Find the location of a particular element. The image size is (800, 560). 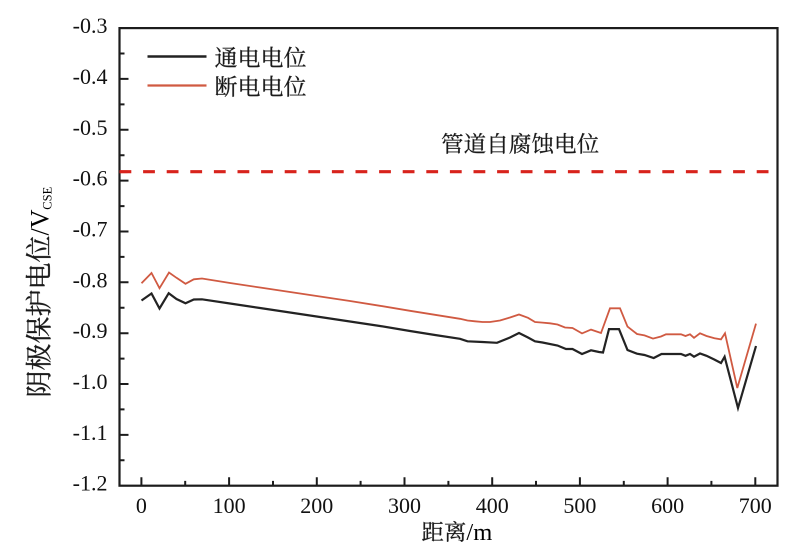

svg-text: -0.6 is located at coordinates (90, 178).